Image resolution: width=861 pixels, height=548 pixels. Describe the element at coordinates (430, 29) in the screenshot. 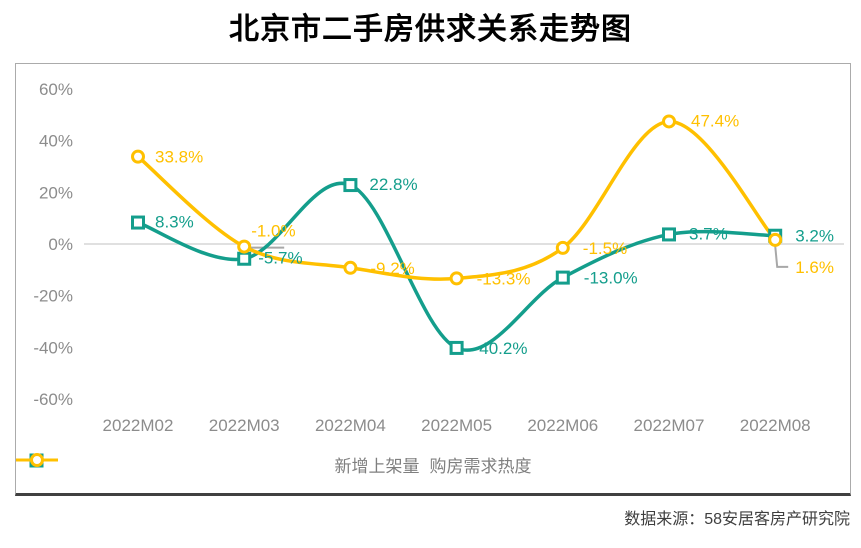

I see `chart-title: 北京市二手房供求关系走势图` at that location.